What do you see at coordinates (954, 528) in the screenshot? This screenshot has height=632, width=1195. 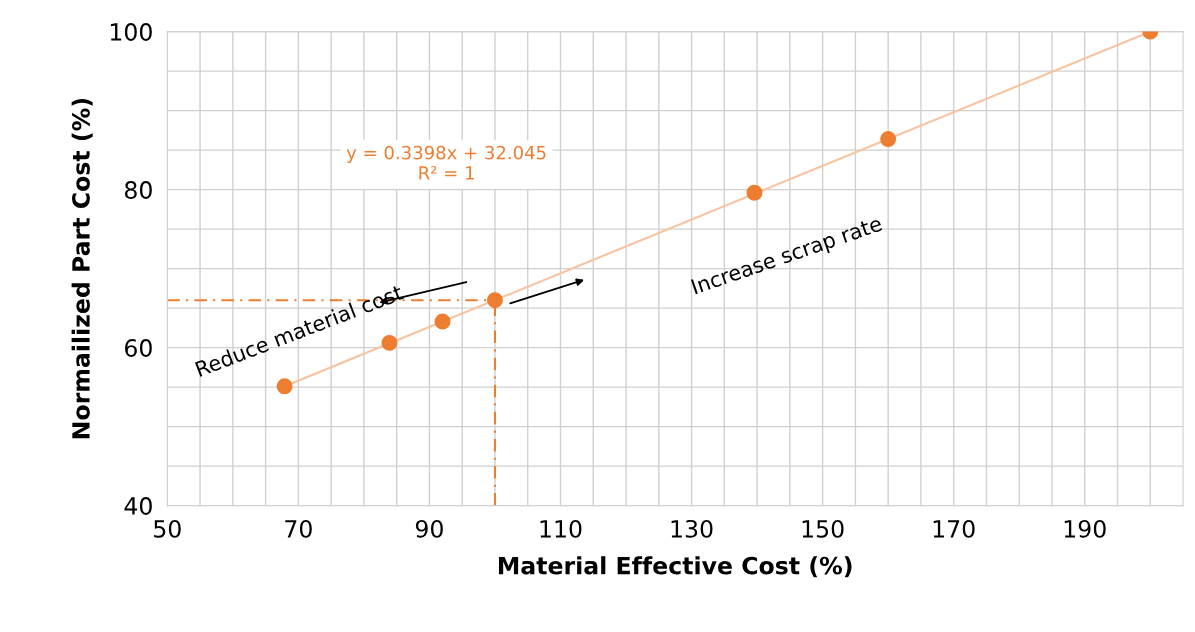 I see `x-tick-label: 170` at bounding box center [954, 528].